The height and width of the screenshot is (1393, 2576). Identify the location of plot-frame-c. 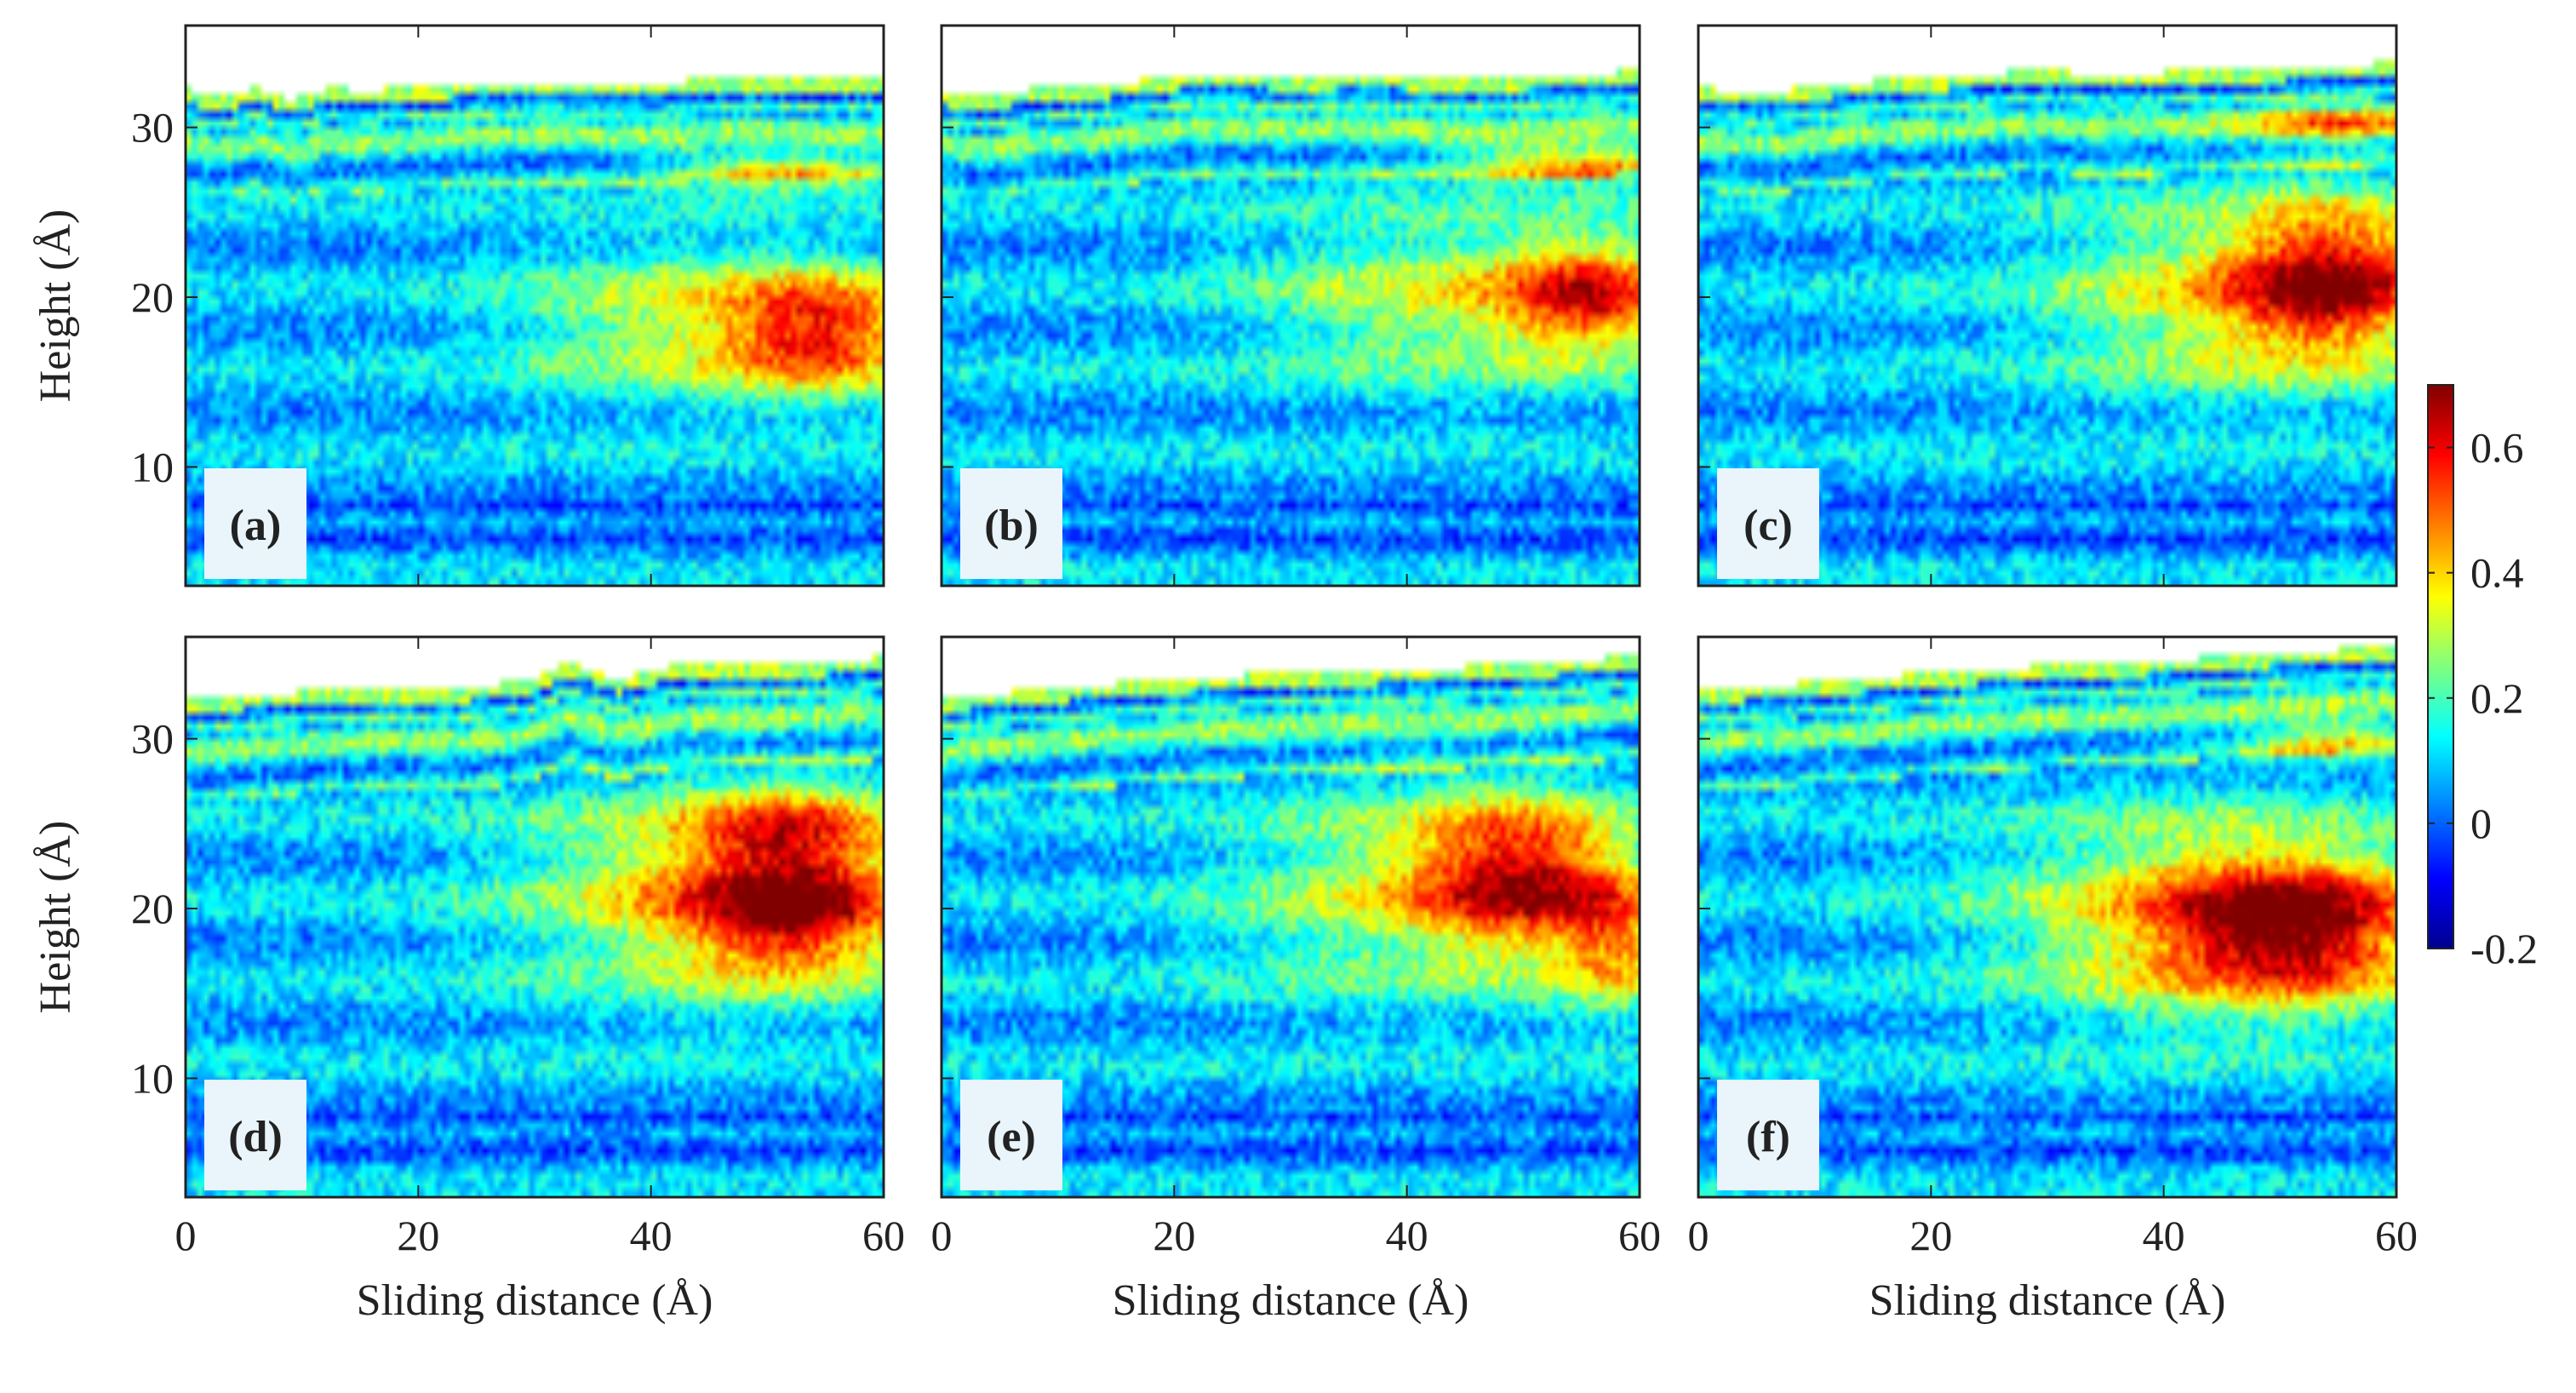
(2048, 306).